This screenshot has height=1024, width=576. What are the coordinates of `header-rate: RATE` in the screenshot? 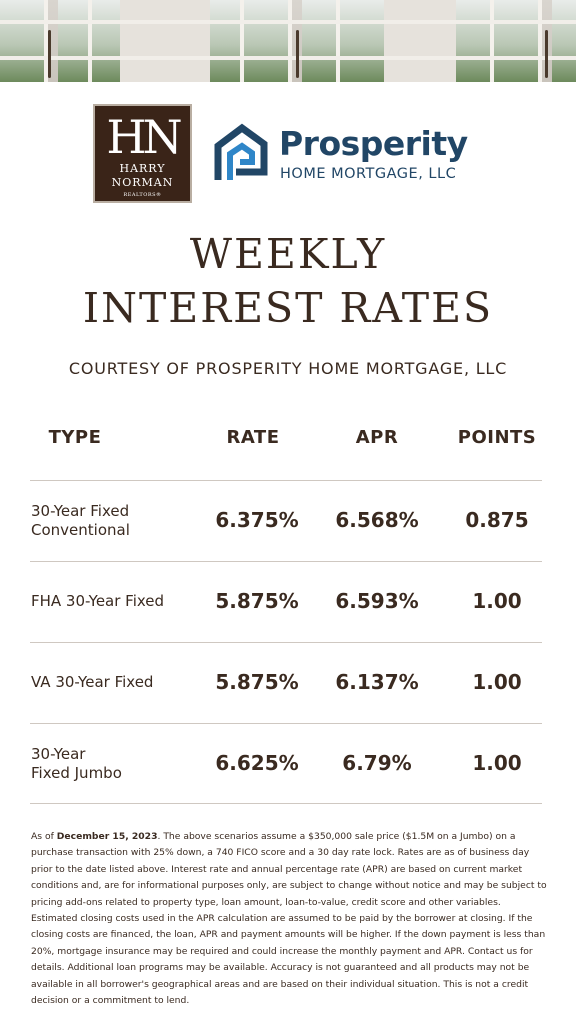 It's located at (253, 437).